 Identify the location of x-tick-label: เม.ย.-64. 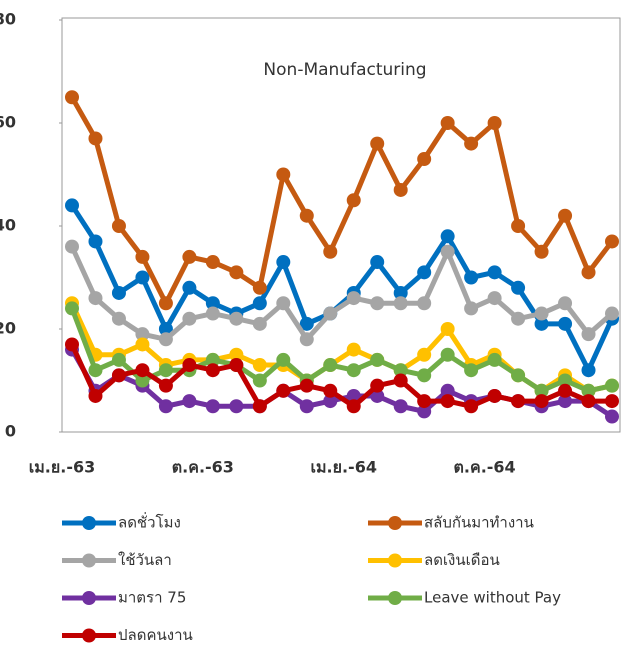
(344, 467).